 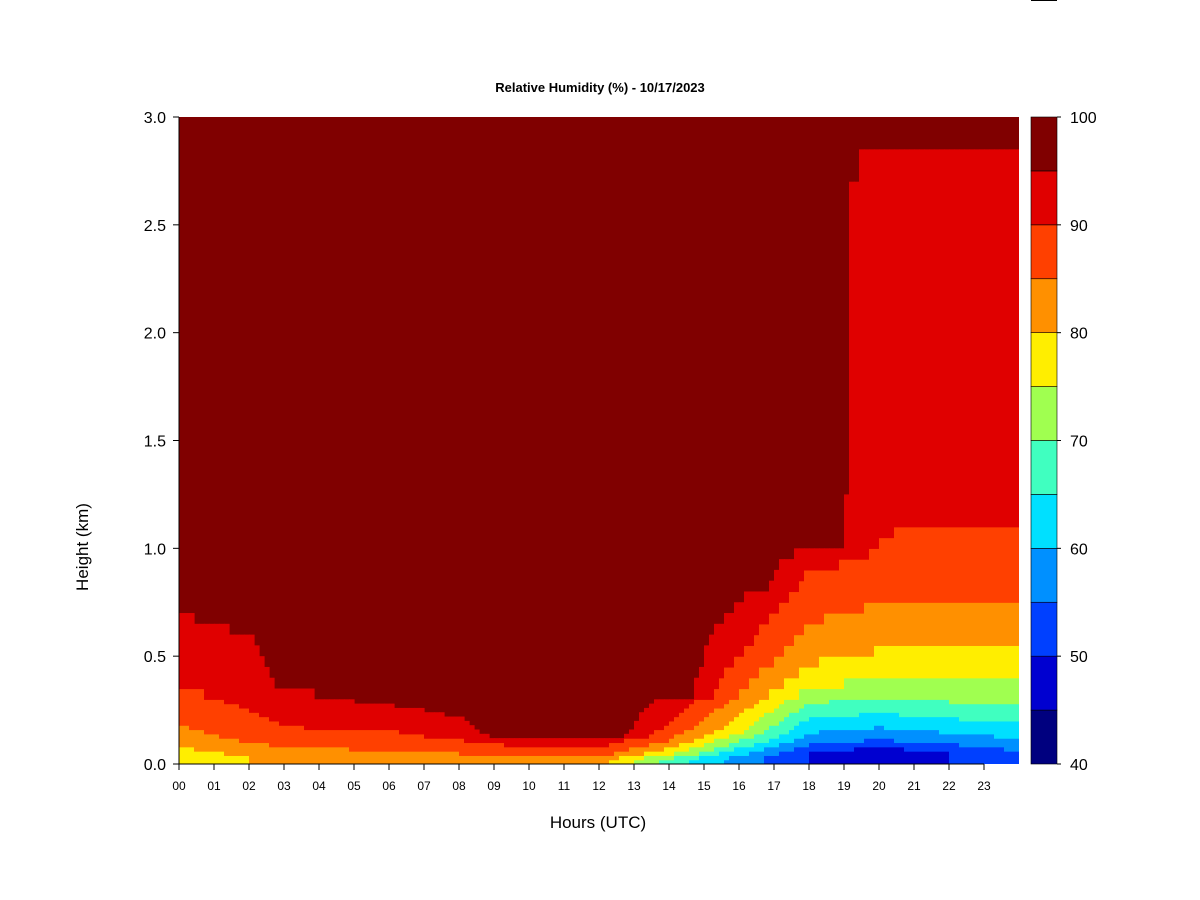 I want to click on colorbar-tick-label: 100, so click(x=1083, y=118).